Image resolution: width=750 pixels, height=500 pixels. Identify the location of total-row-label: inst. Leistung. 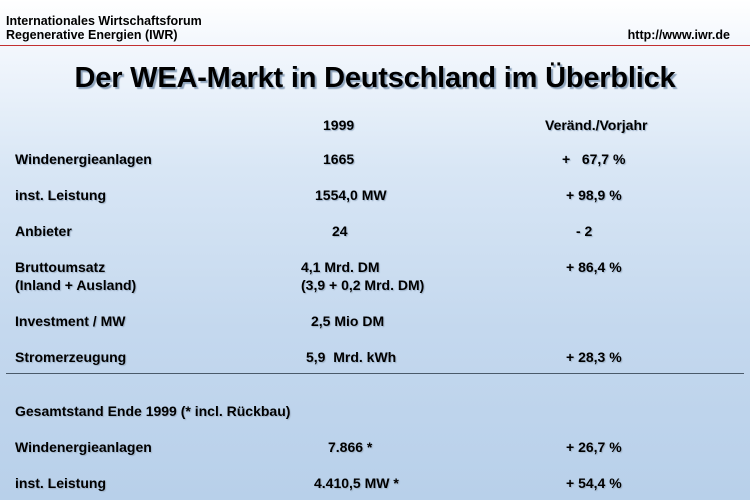
(60, 483).